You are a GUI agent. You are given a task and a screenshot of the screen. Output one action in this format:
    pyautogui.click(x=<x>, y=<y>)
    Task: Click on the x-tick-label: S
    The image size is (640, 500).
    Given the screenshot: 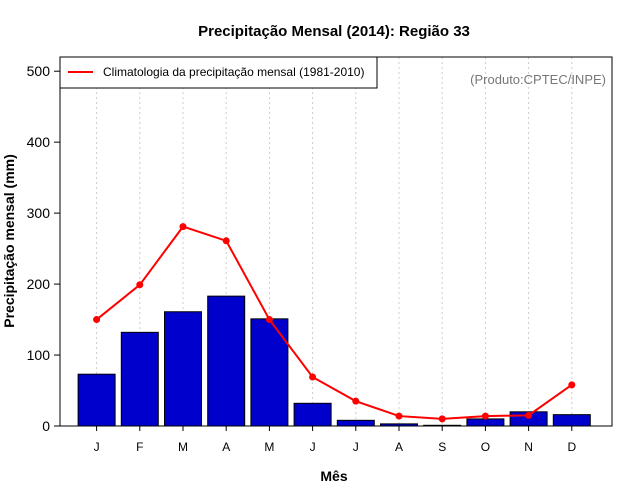 What is the action you would take?
    pyautogui.click(x=442, y=447)
    